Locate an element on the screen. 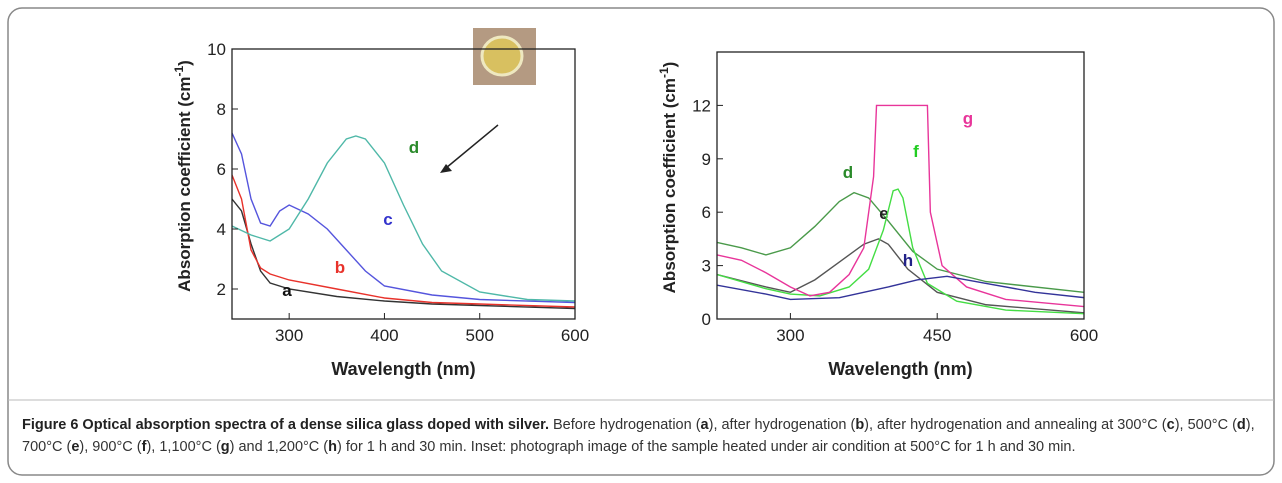 The width and height of the screenshot is (1282, 483). caption-text: ), 900°C ( is located at coordinates (110, 447).